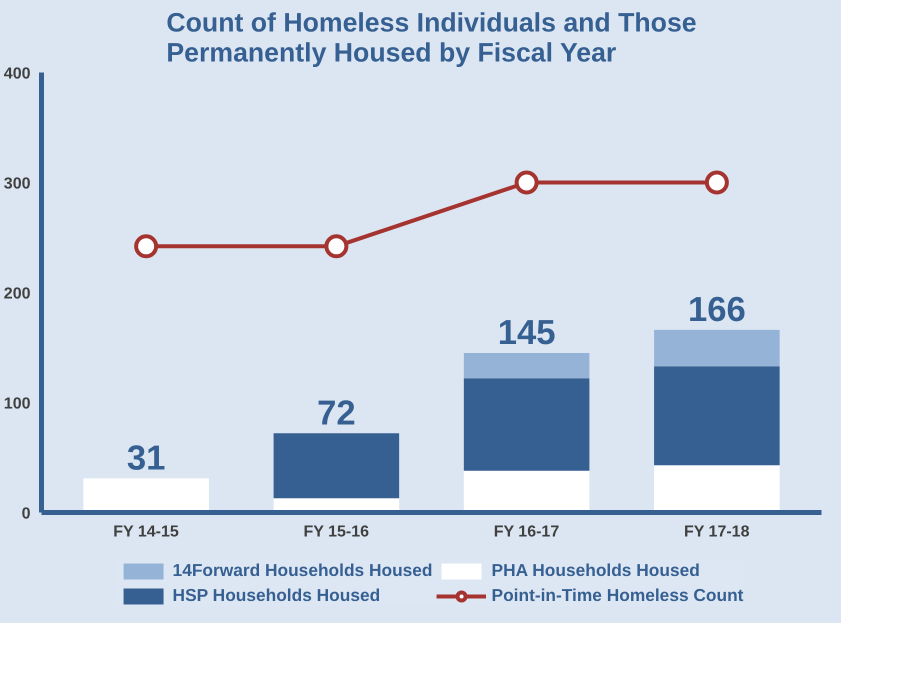 The image size is (901, 683). Describe the element at coordinates (17, 74) in the screenshot. I see `y-tick-label: 400` at that location.